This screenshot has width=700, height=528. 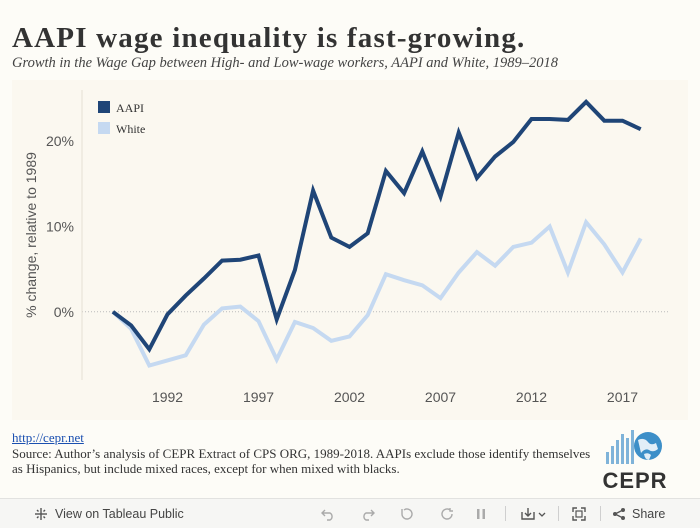 I want to click on y-tick-label: 10%, so click(x=60, y=226).